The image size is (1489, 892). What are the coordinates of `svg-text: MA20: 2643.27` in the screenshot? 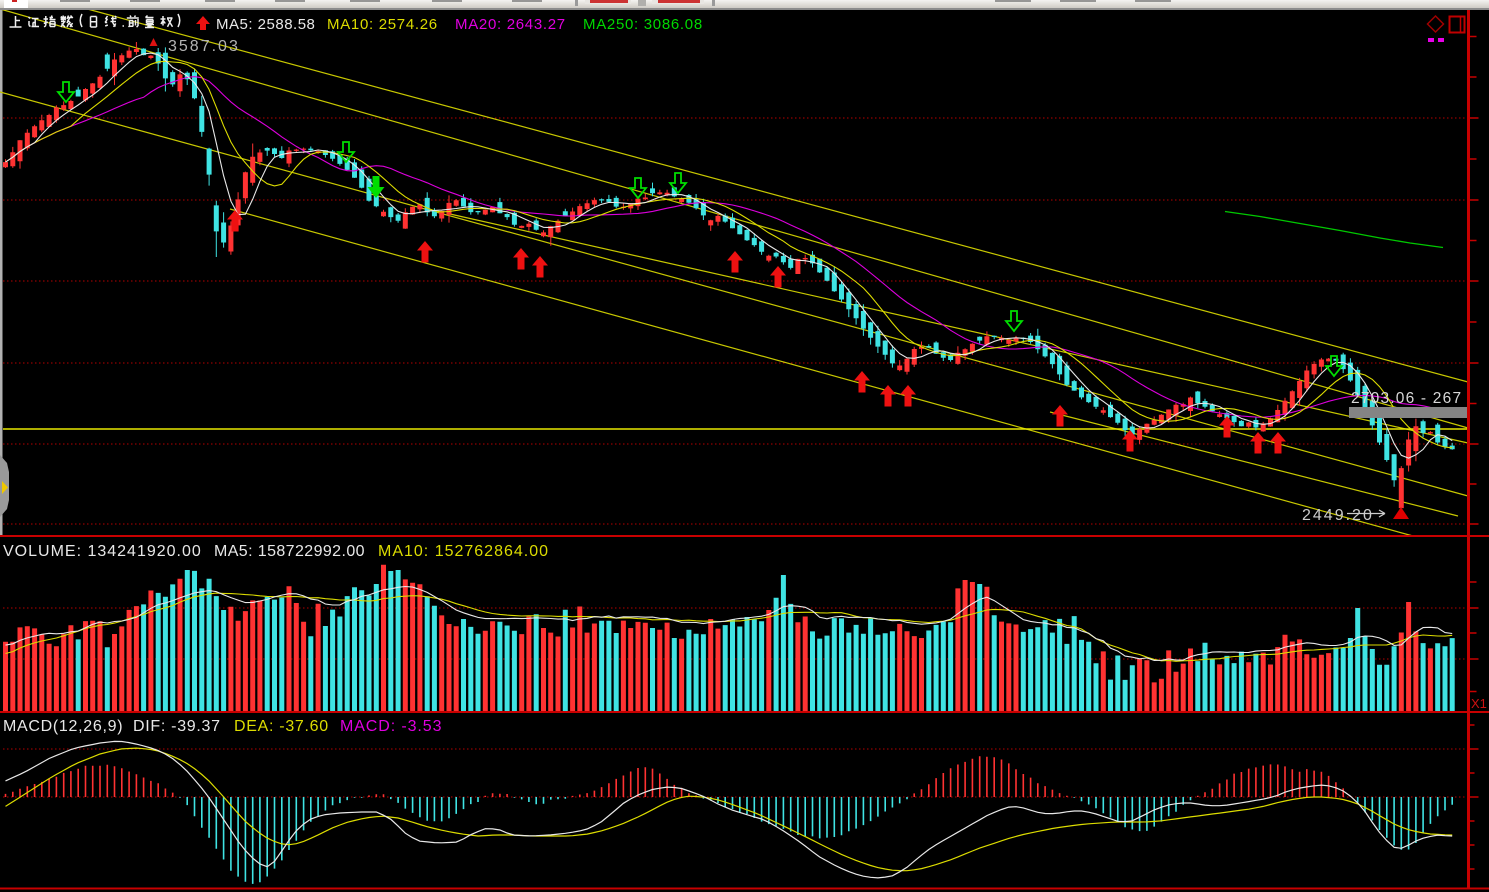 It's located at (510, 24).